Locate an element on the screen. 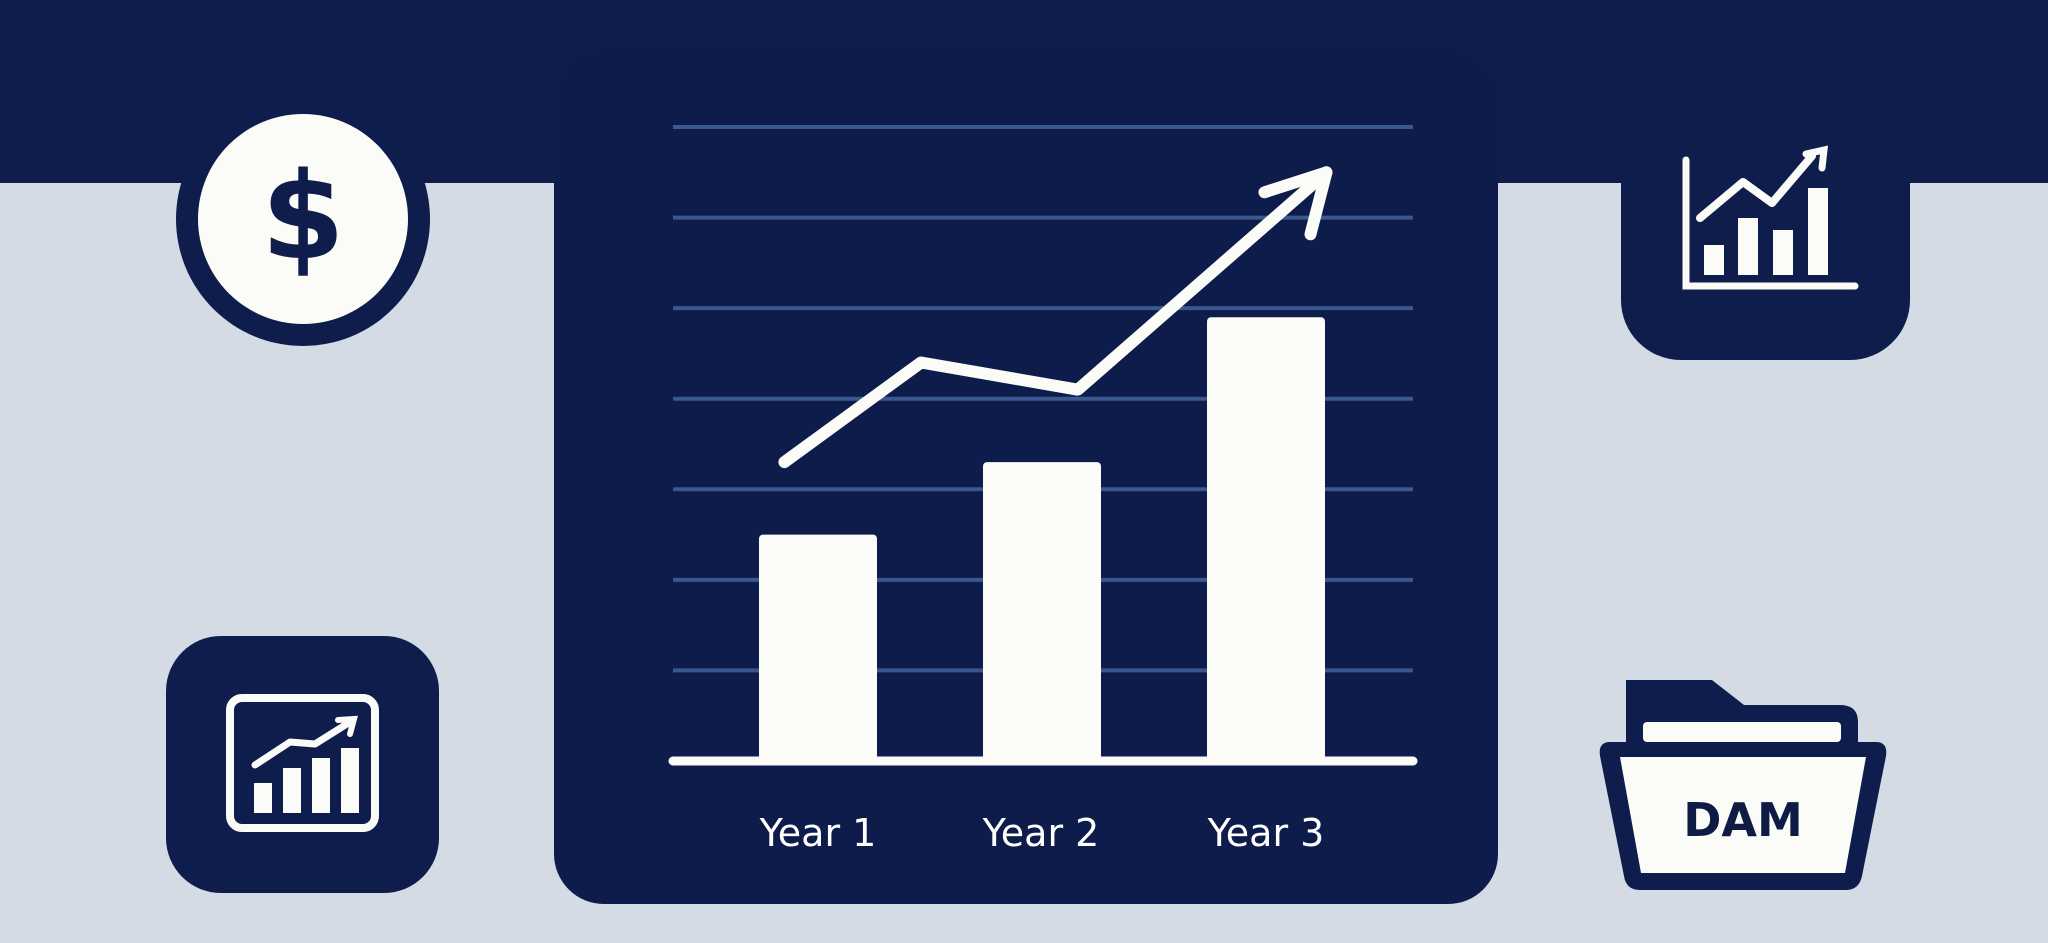 The width and height of the screenshot is (2048, 943). arrow-head-icon is located at coordinates (1295, 203).